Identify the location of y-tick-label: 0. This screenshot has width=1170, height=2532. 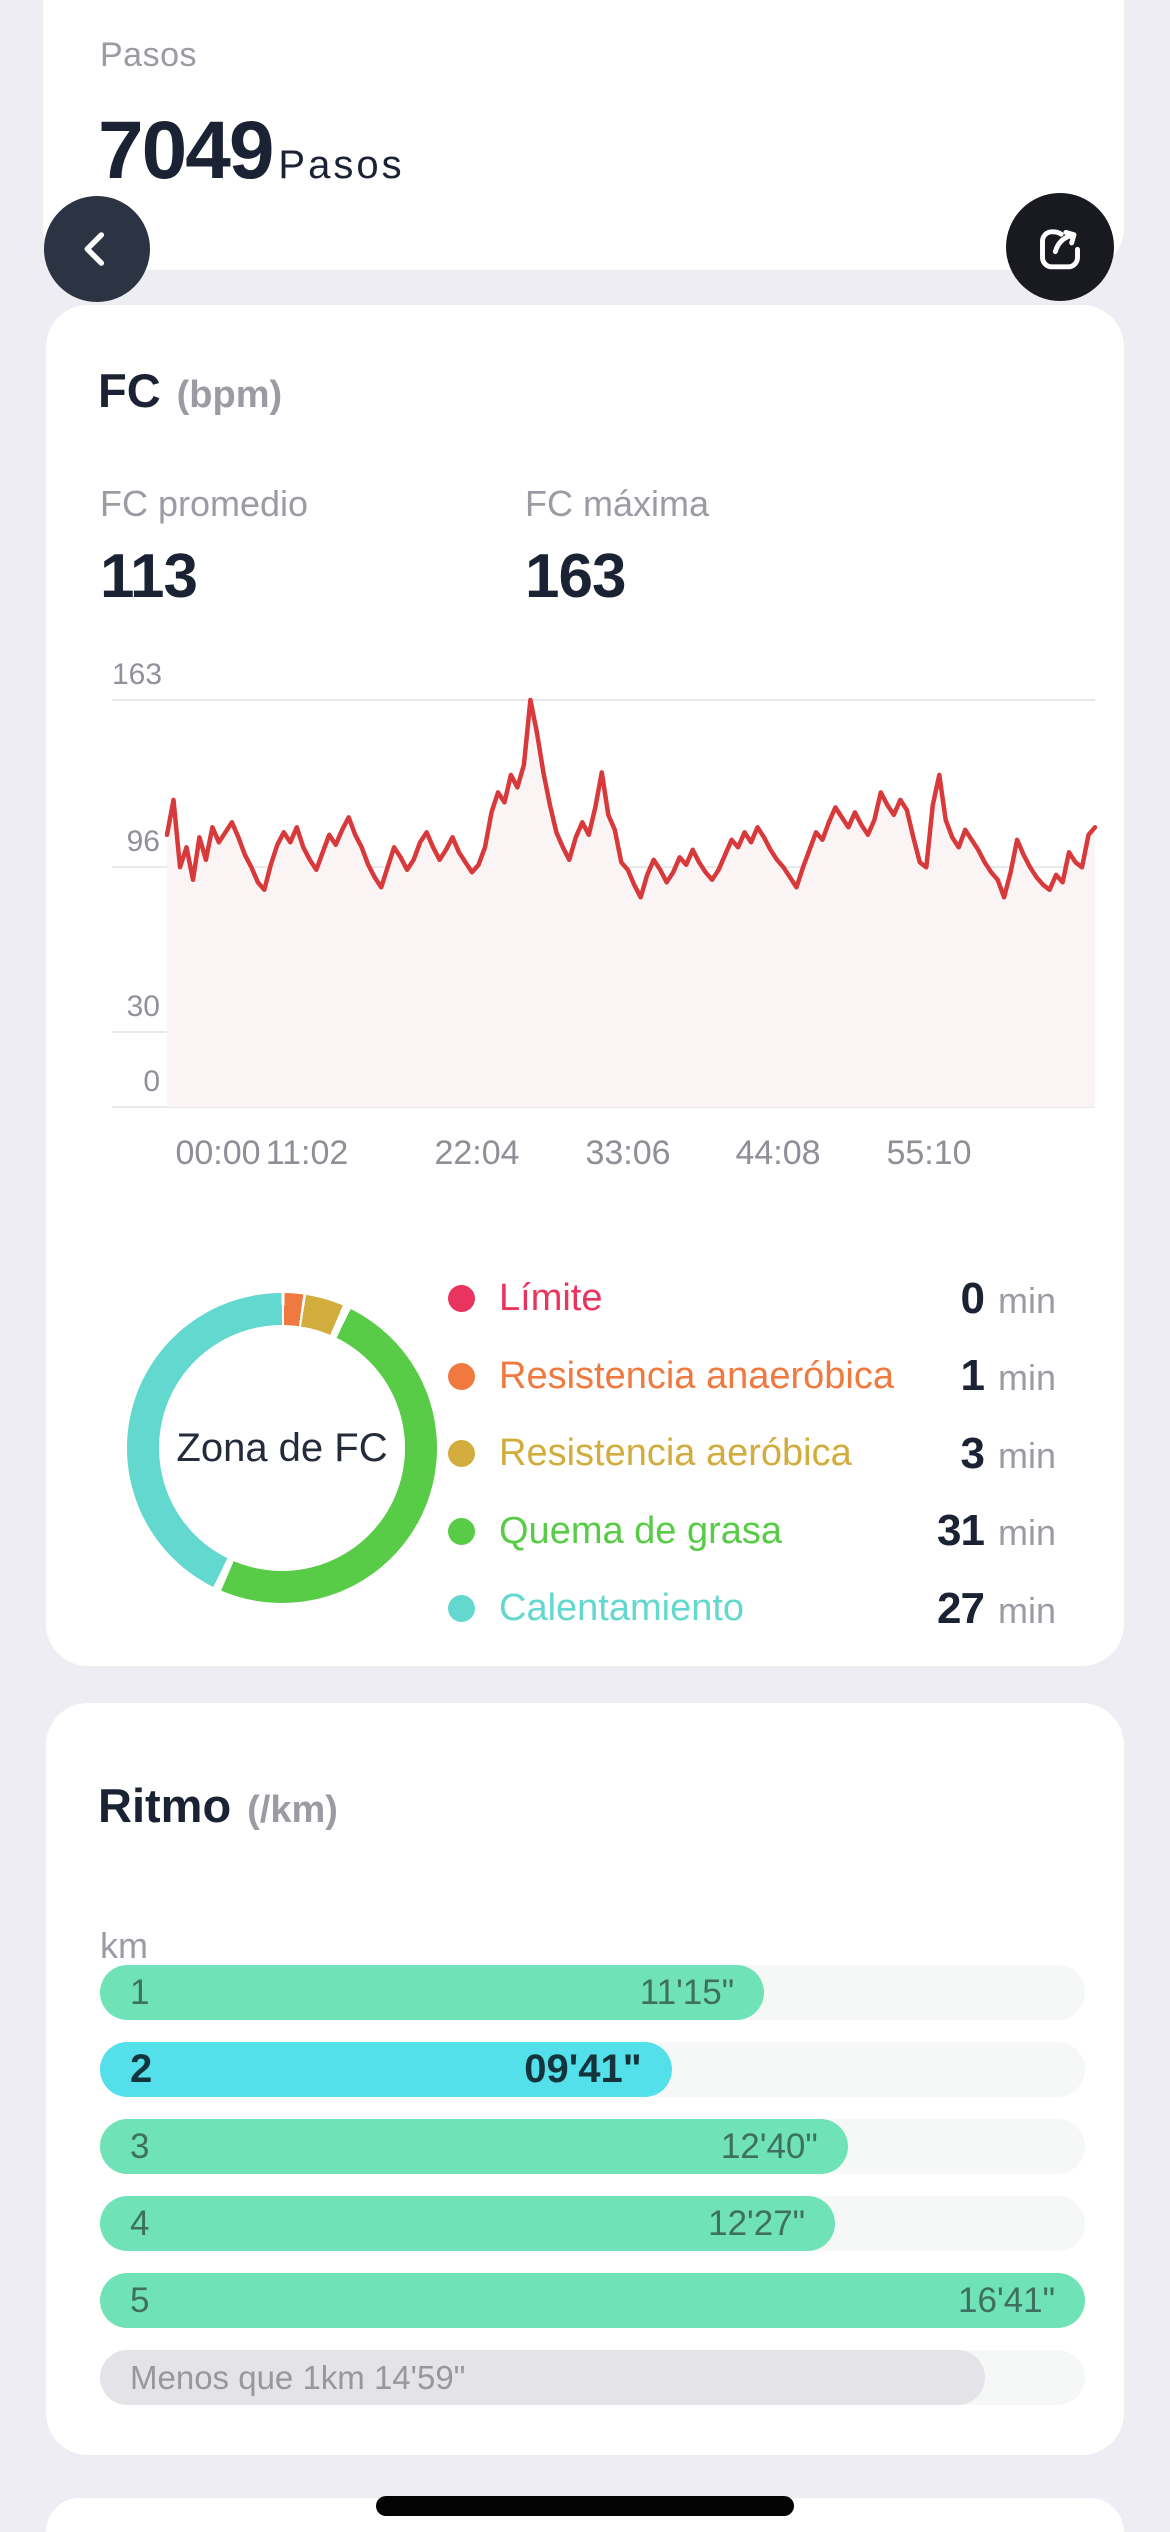
(151, 1081).